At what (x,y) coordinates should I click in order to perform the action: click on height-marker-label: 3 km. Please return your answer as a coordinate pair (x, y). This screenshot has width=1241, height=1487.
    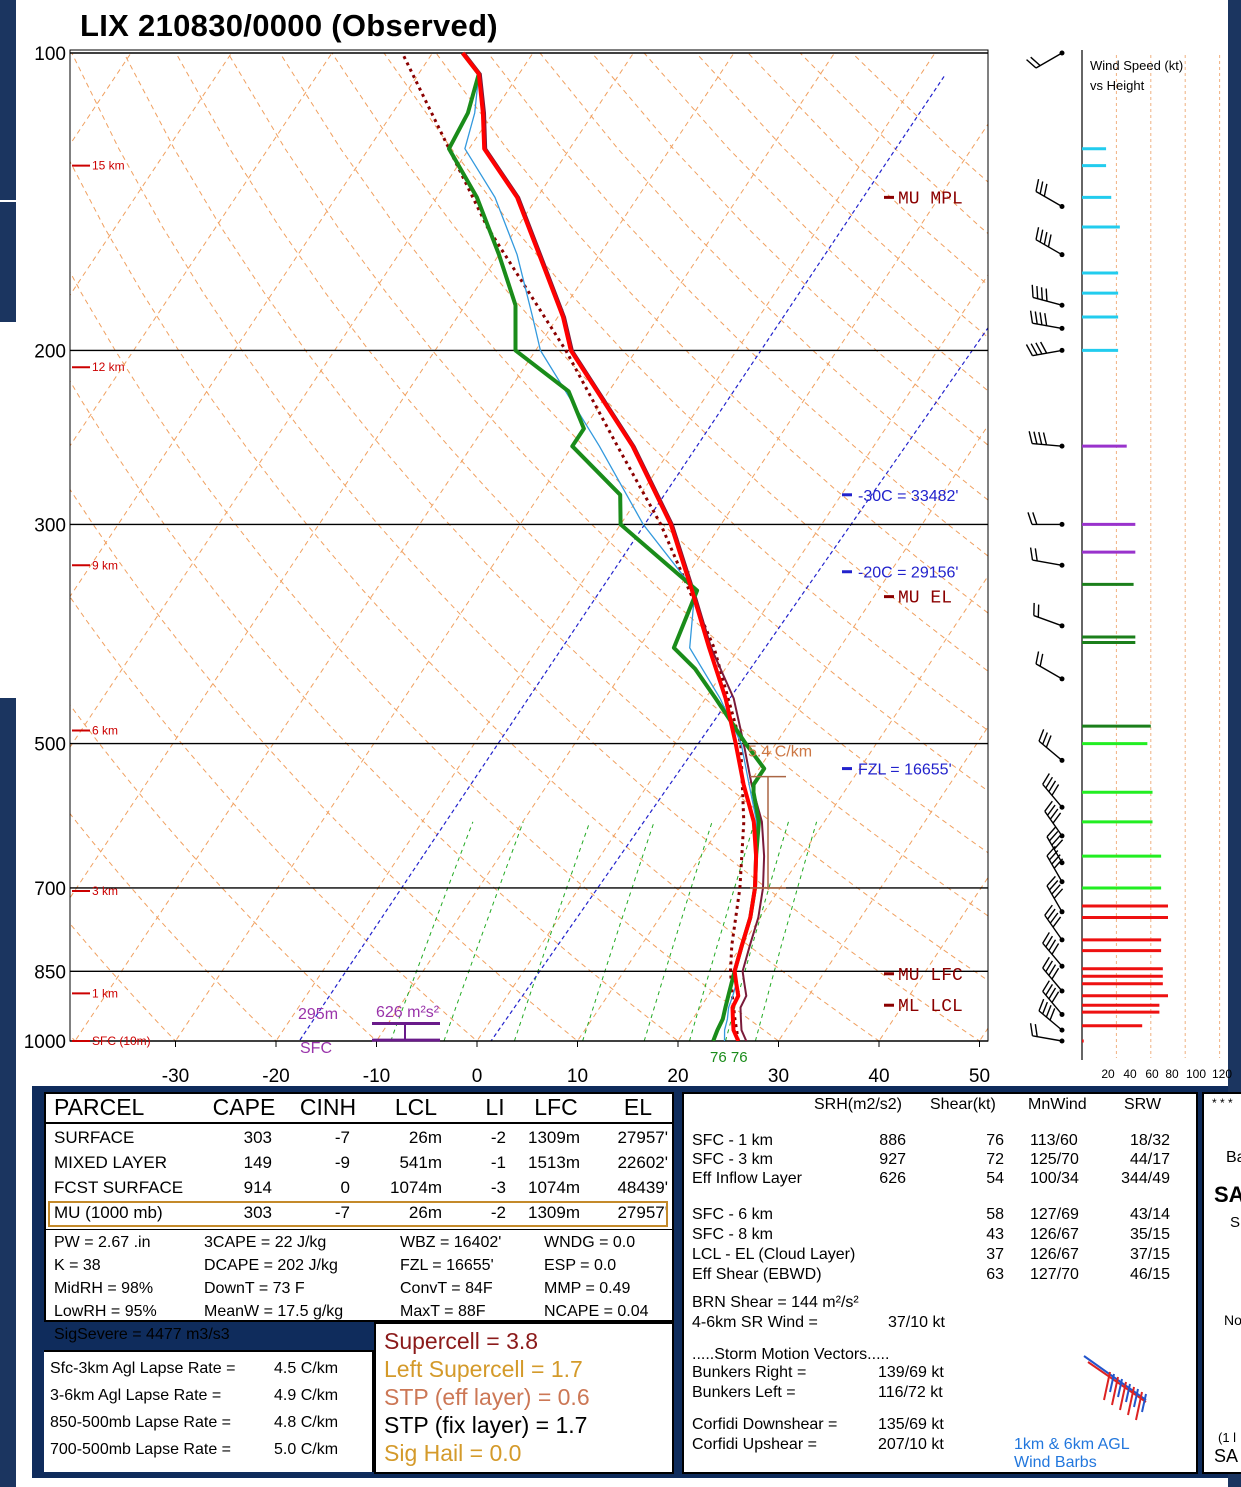
    Looking at the image, I should click on (105, 891).